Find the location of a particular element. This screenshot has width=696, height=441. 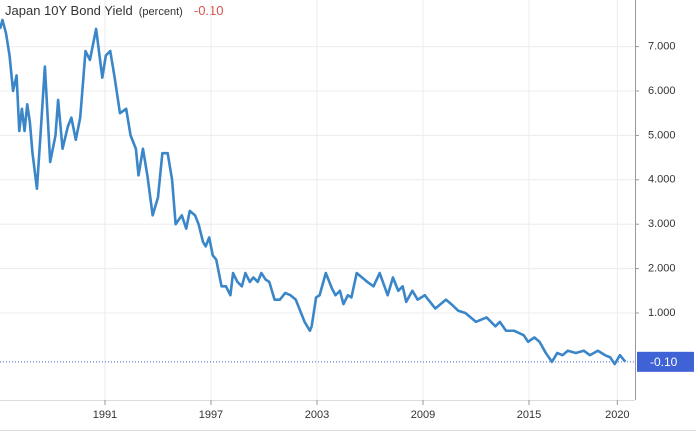

x-tick-label: 2009 is located at coordinates (423, 415).